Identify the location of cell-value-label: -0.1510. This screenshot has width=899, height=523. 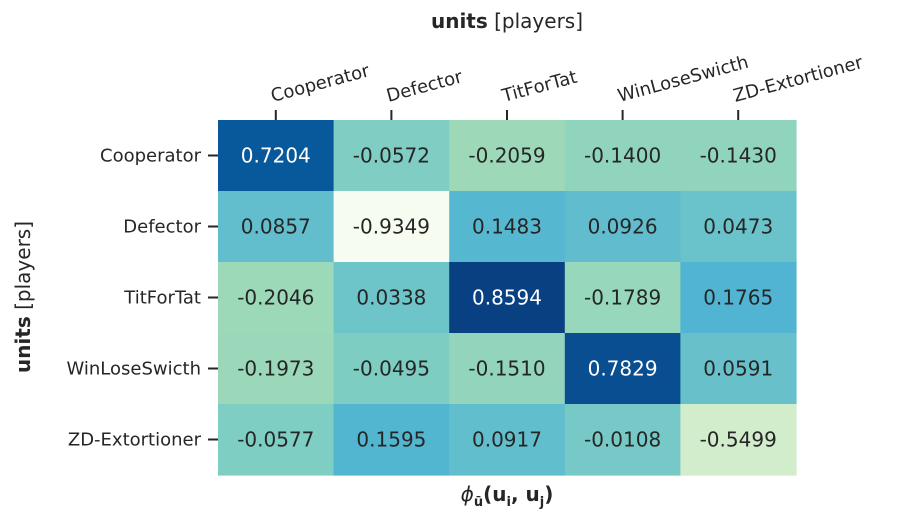
(506, 369).